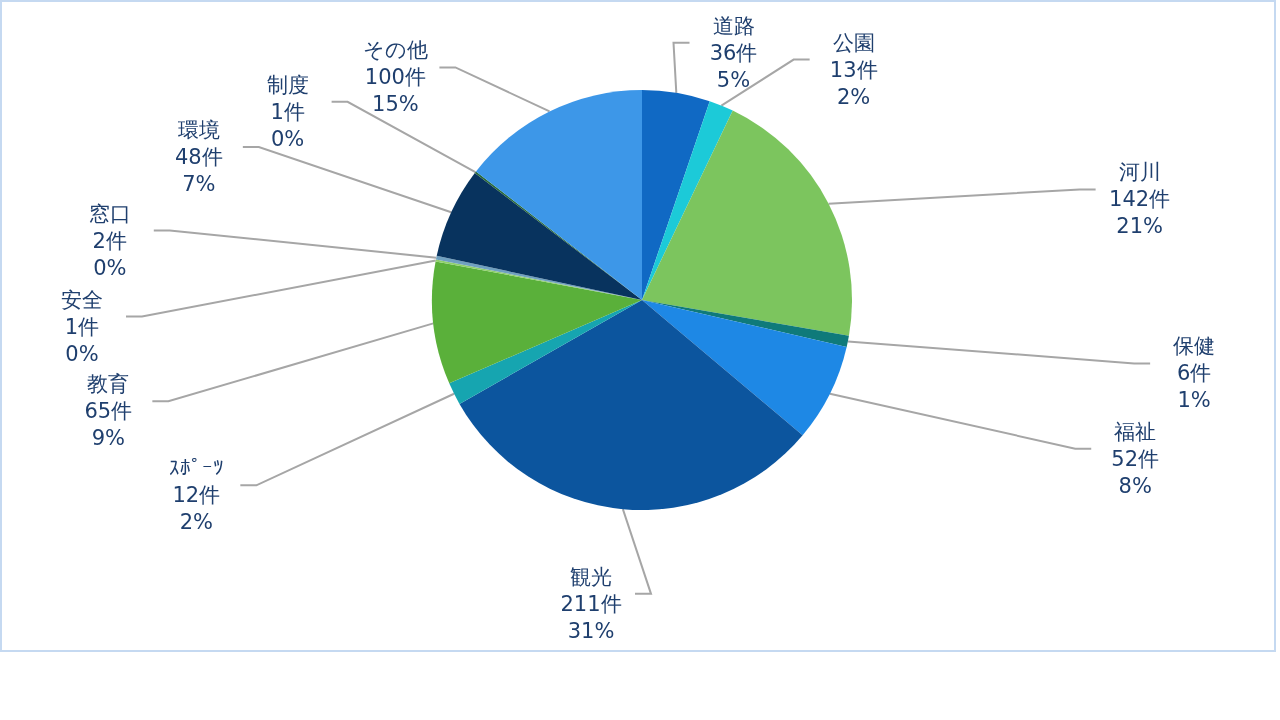  Describe the element at coordinates (733, 66) in the screenshot. I see `data-label: 36件 5%` at that location.